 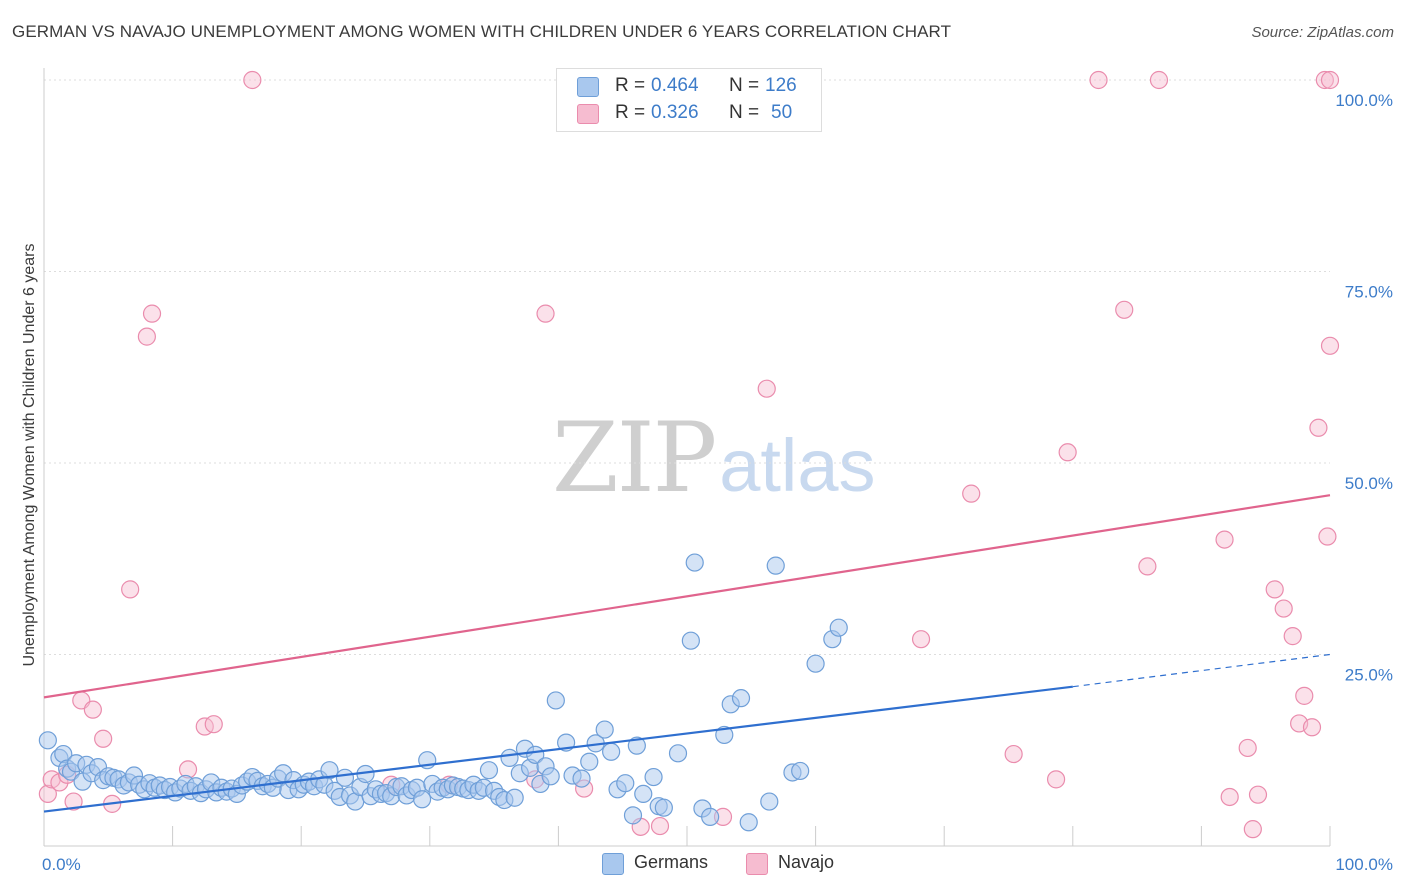 I want to click on watermark-atlas: atlas, so click(x=797, y=465).